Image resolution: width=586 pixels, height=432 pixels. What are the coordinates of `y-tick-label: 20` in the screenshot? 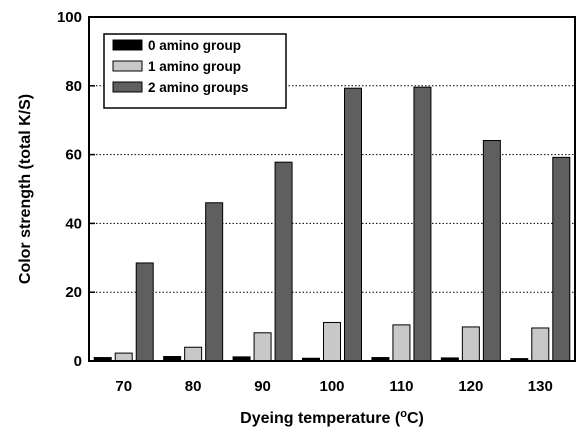 It's located at (73, 292).